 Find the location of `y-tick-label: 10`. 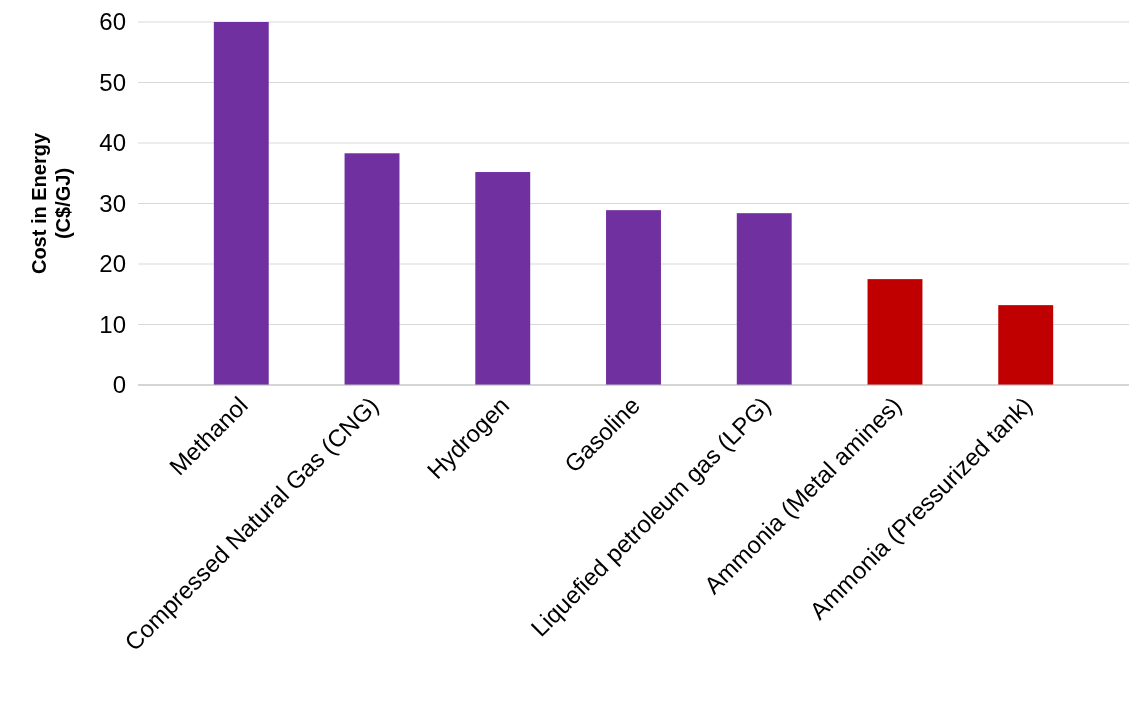

y-tick-label: 10 is located at coordinates (112, 324).